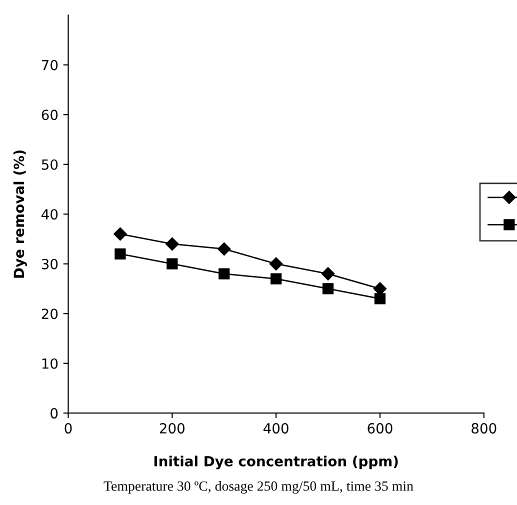 This screenshot has height=505, width=517. Describe the element at coordinates (172, 428) in the screenshot. I see `x-tick-label: 200` at that location.